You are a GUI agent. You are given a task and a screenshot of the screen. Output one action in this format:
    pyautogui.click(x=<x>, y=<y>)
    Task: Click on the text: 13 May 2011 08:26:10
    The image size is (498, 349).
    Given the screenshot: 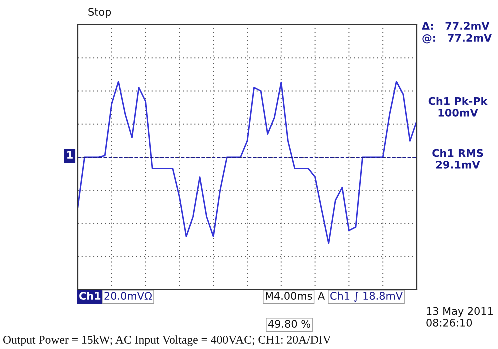 What is the action you would take?
    pyautogui.click(x=459, y=317)
    